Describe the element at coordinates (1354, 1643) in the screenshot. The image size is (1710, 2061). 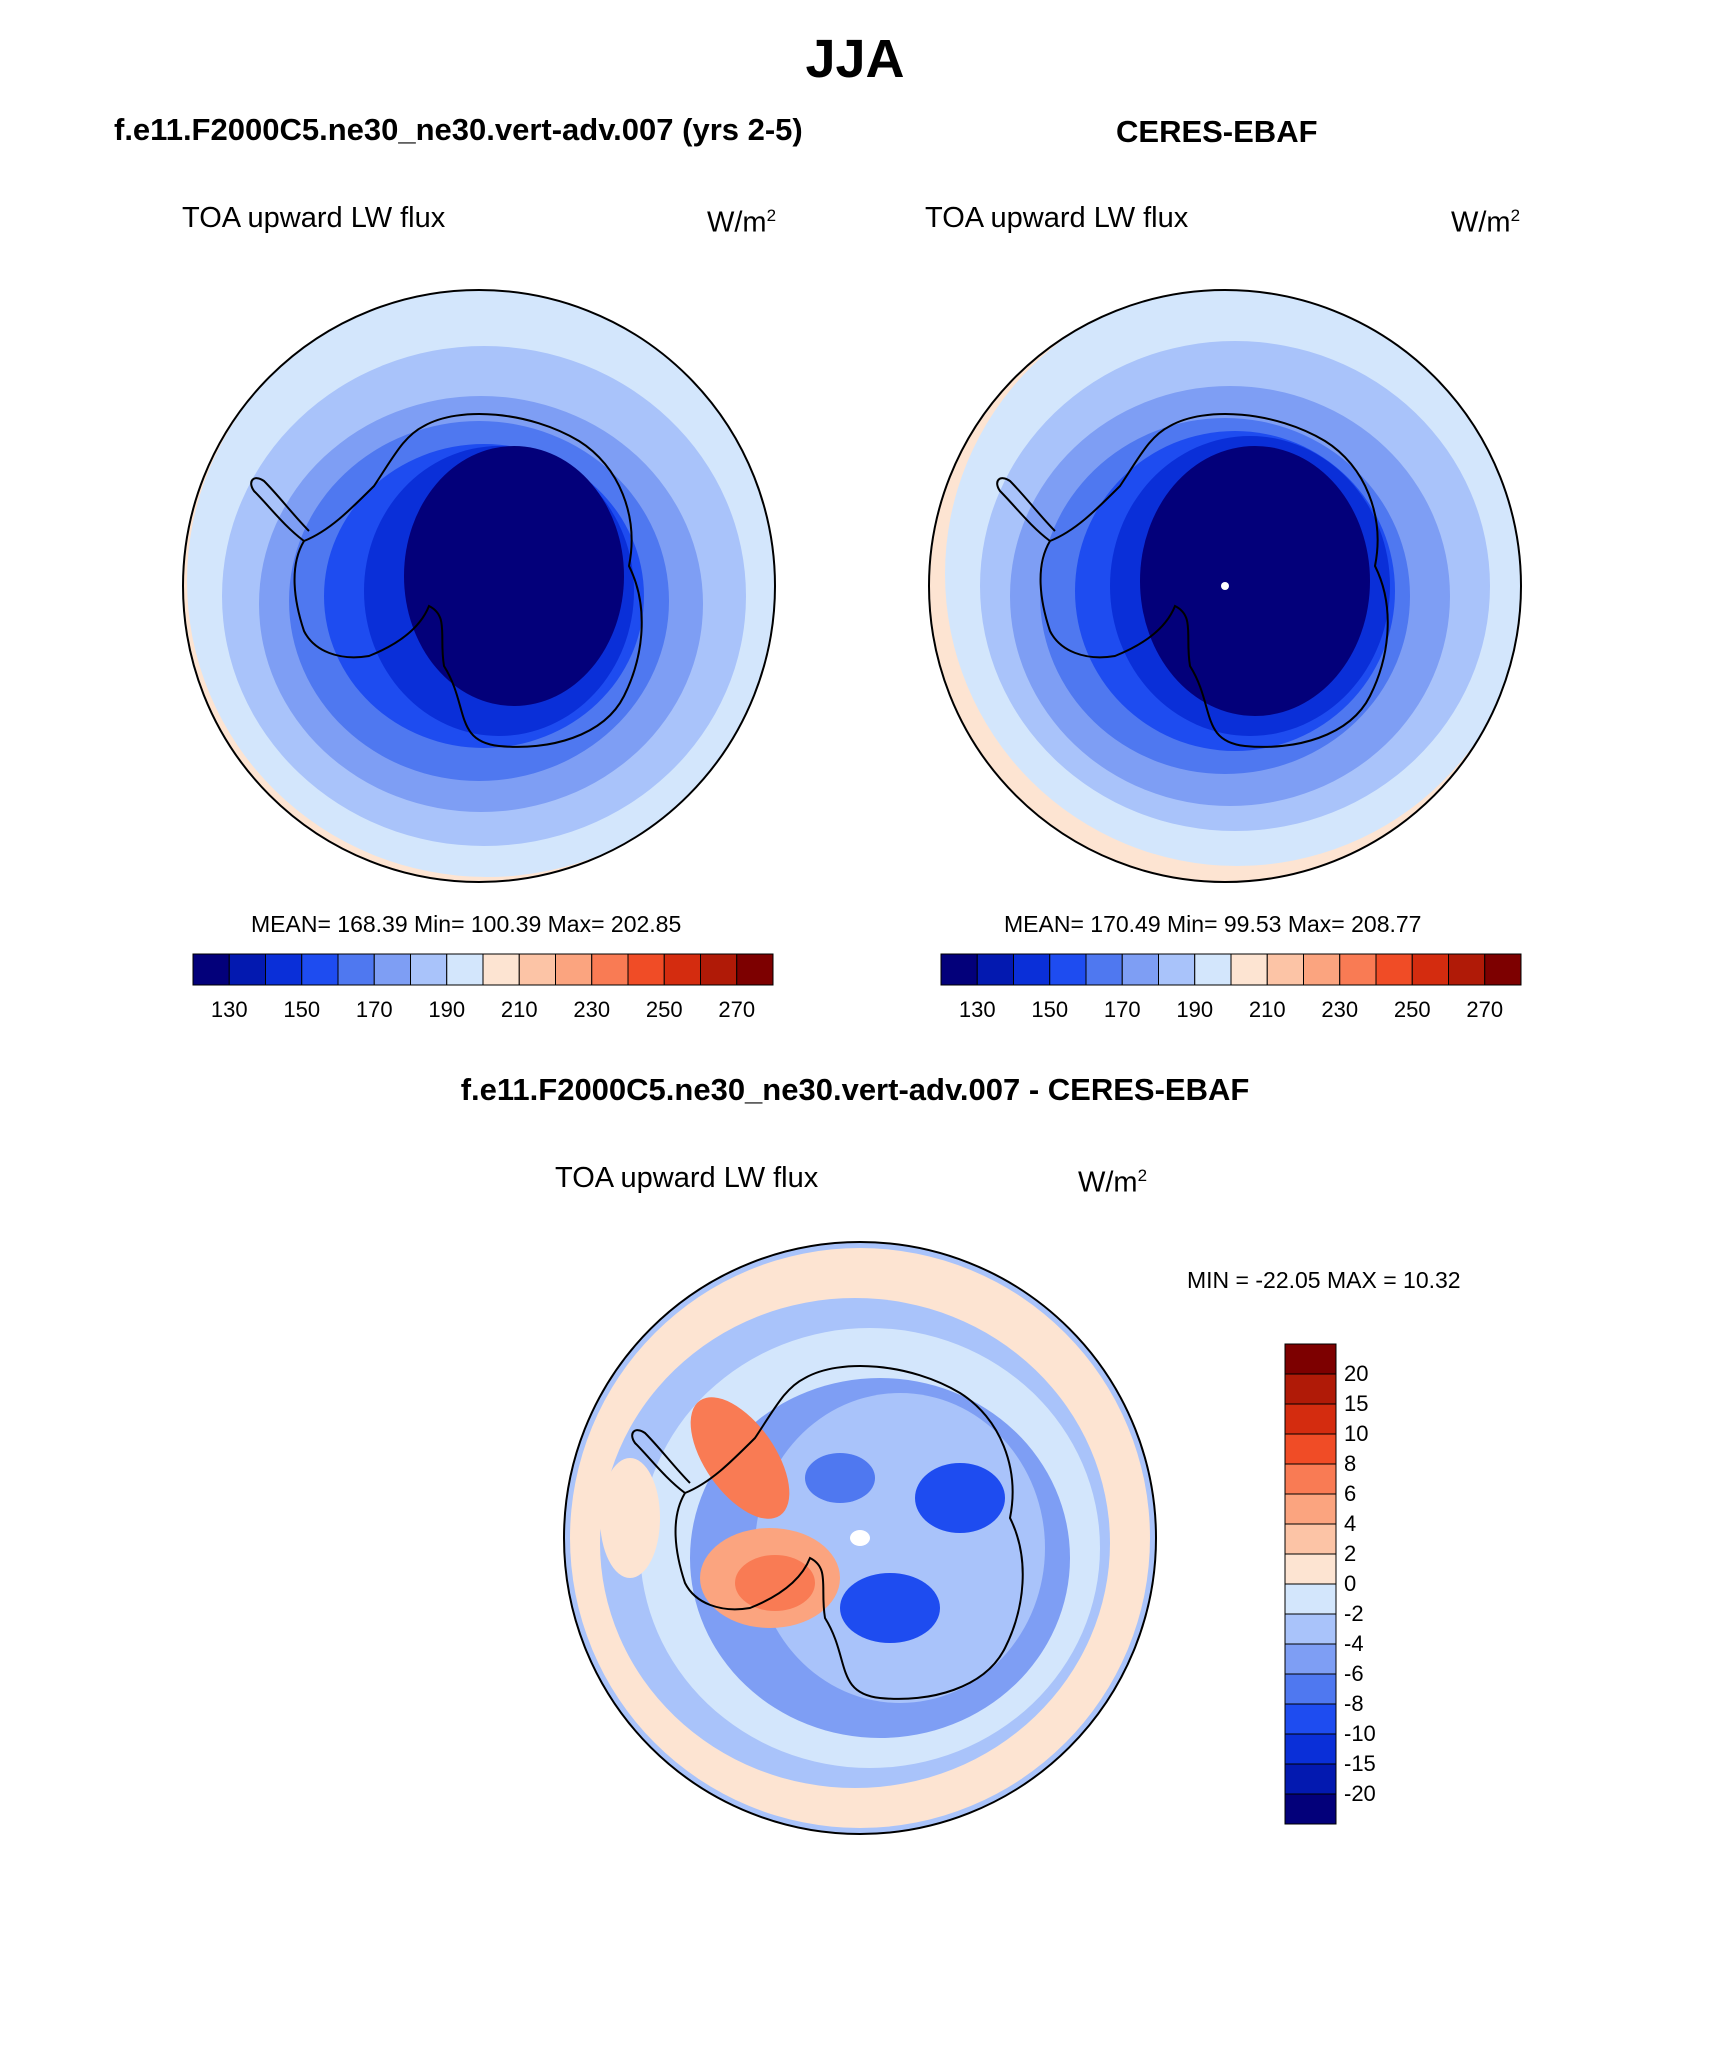
I see `diff-colorbar-tick-label: -4` at that location.